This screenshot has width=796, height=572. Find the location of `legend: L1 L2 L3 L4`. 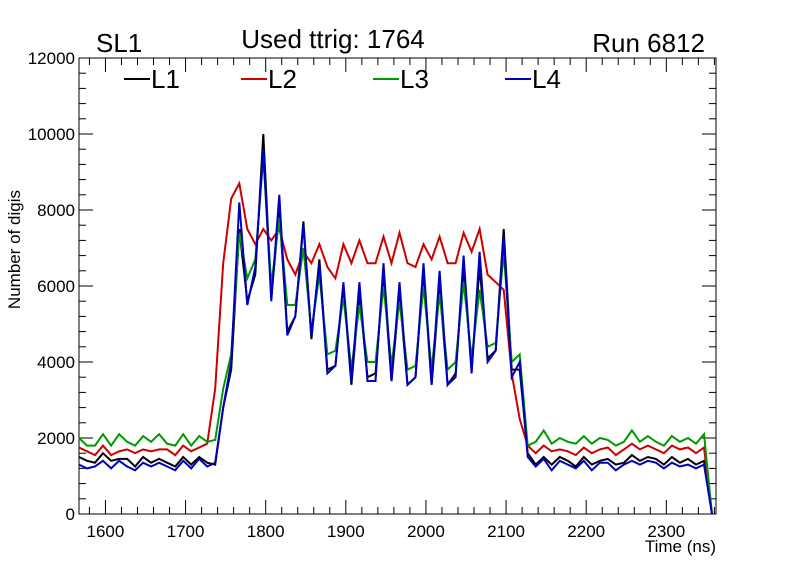

legend: L1 L2 L3 L4 is located at coordinates (342, 79).